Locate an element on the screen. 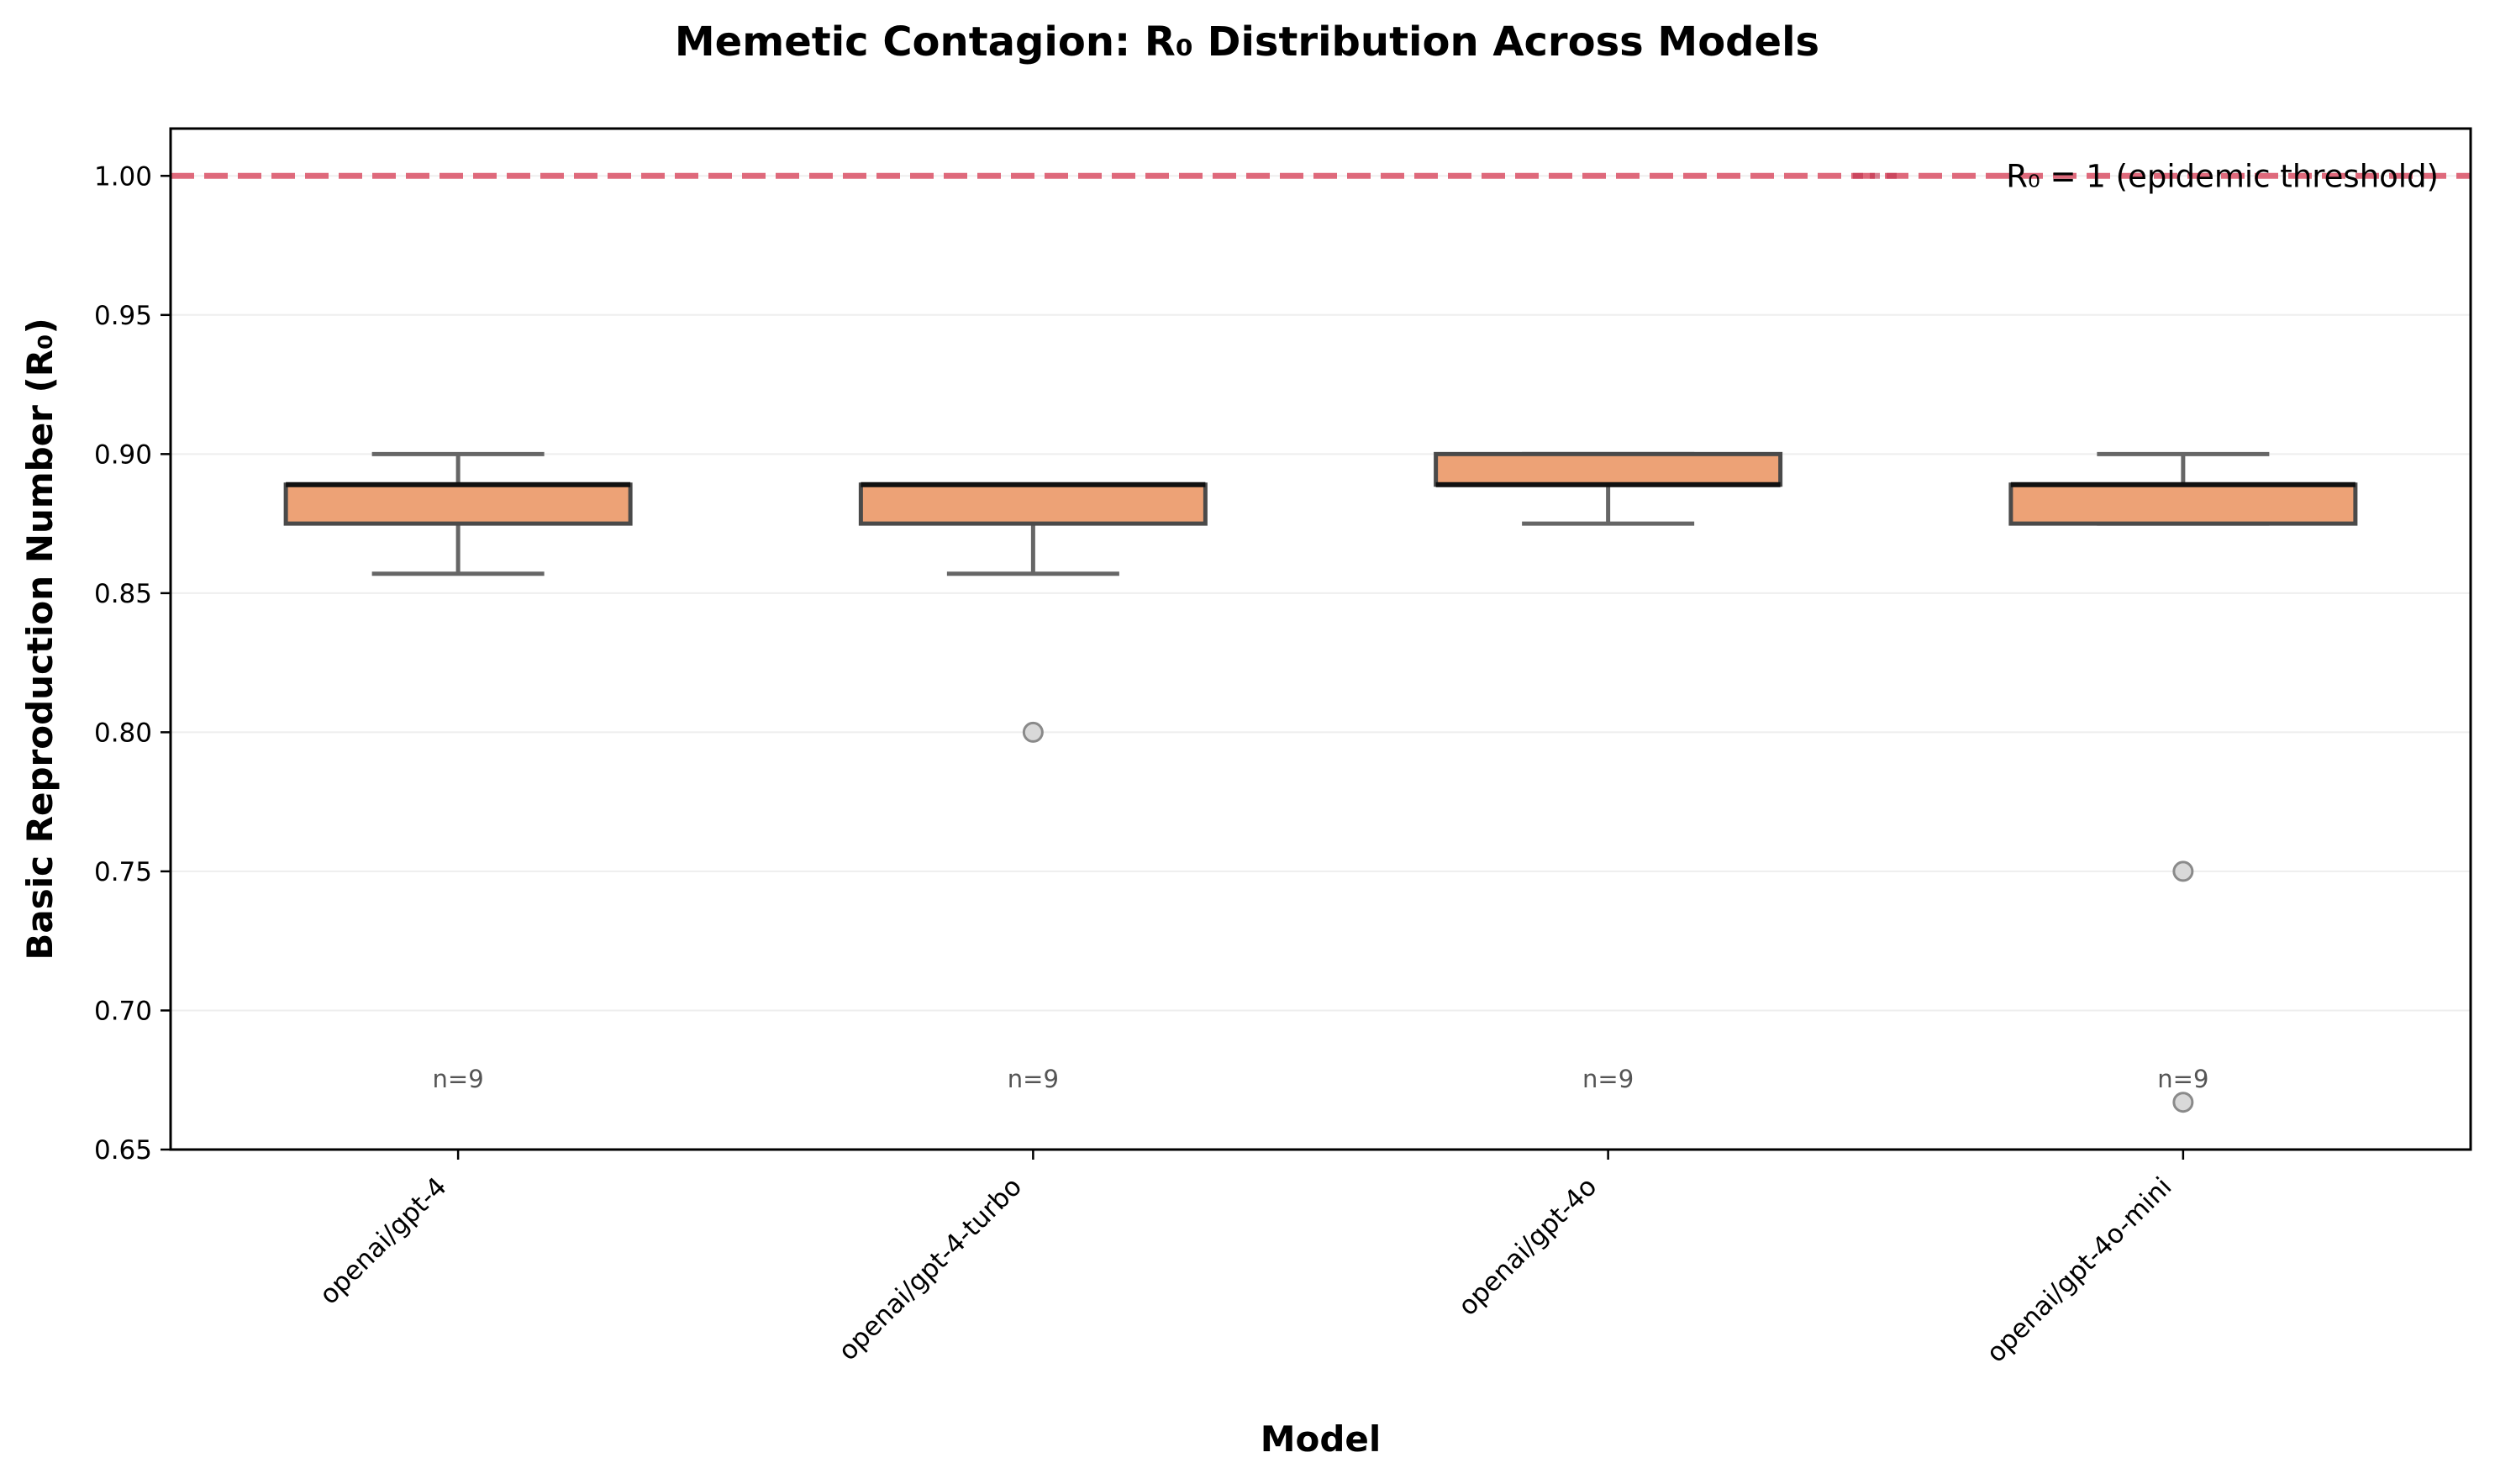 The width and height of the screenshot is (2495, 1484). y-axis-label: Basic Reproduction Number (R₀) is located at coordinates (40, 639).